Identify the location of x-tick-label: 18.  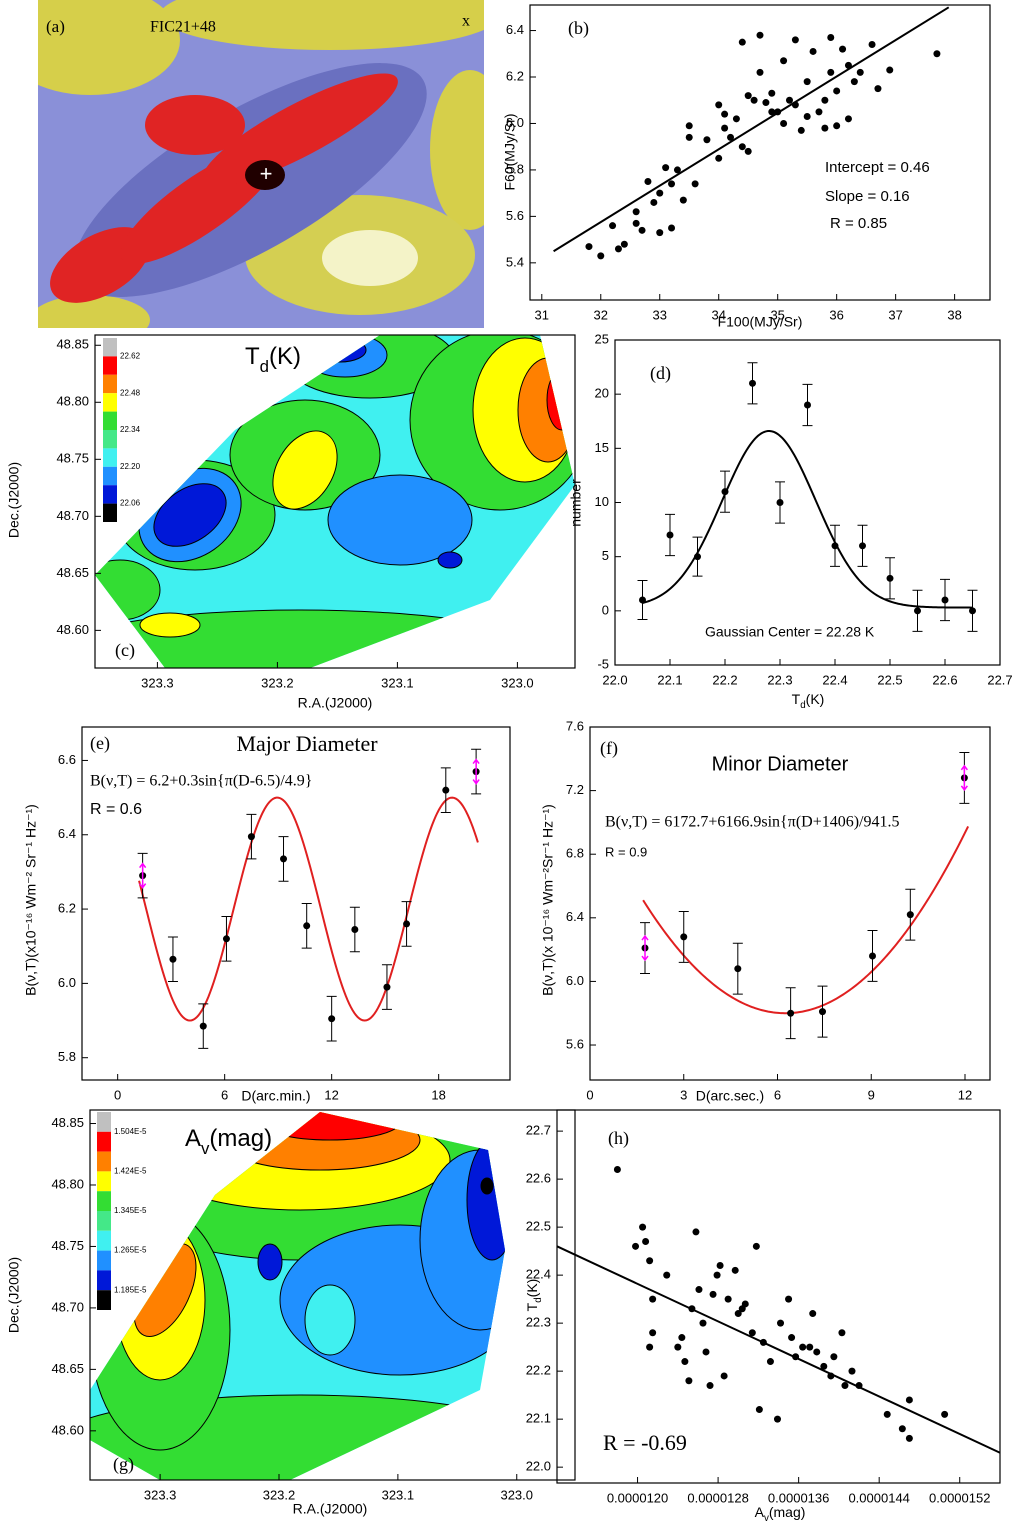
(438, 1094).